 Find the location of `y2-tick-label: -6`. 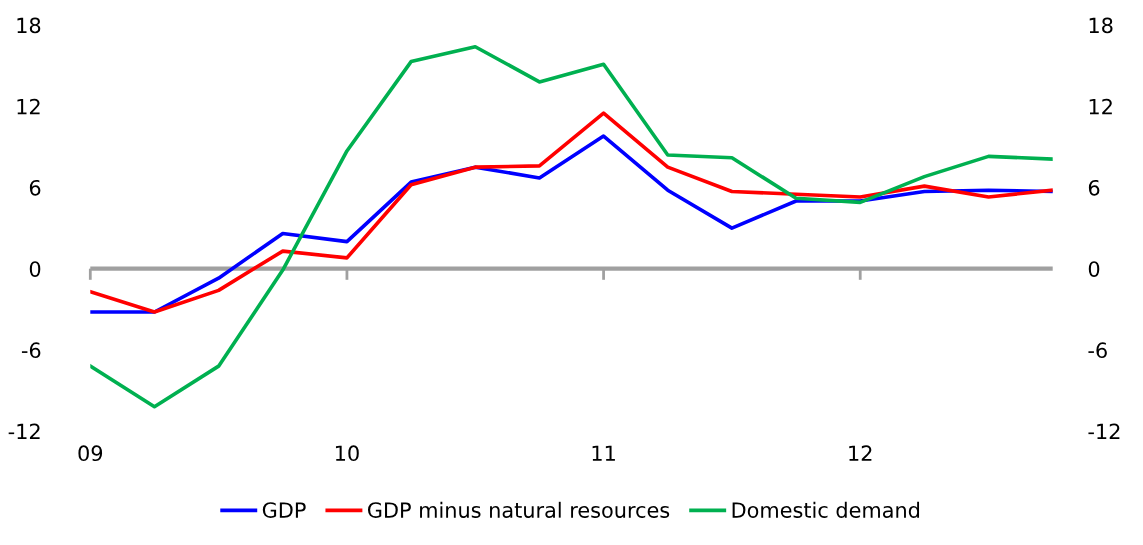

y2-tick-label: -6 is located at coordinates (1097, 350).